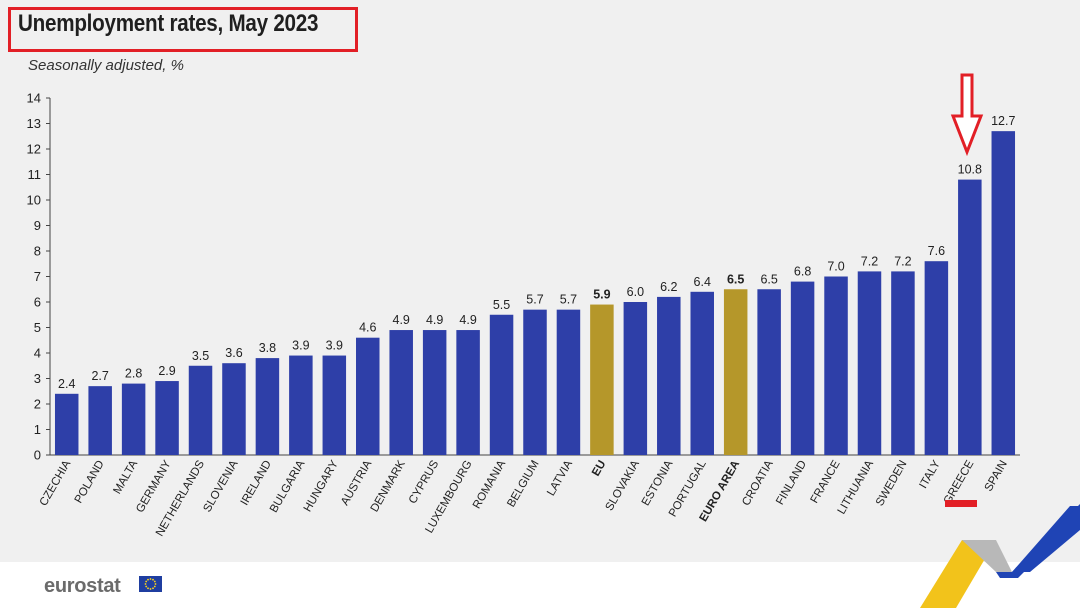 This screenshot has height=608, width=1080. I want to click on data-label: 3.5, so click(200, 356).